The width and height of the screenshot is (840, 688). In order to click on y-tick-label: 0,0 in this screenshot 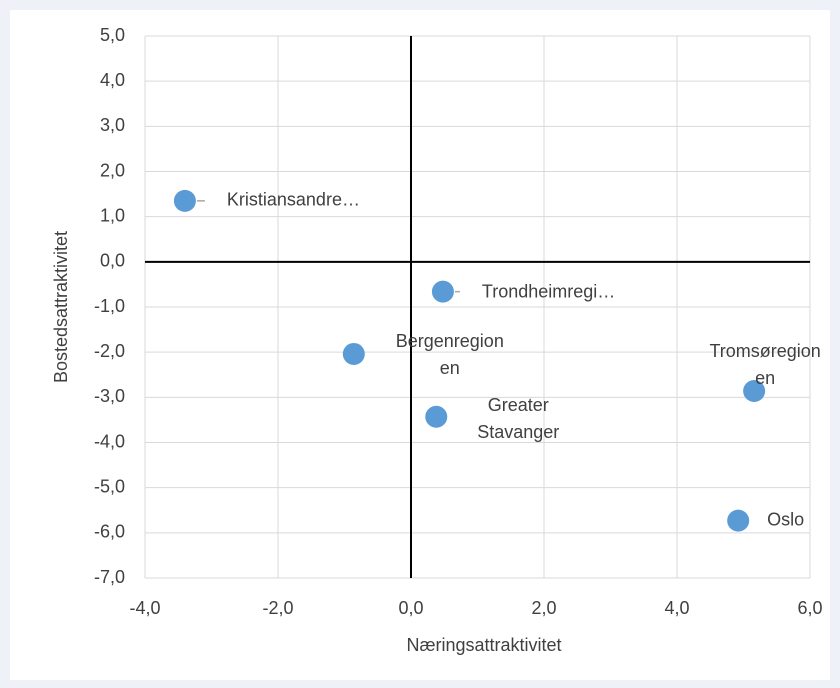, I will do `click(112, 261)`.